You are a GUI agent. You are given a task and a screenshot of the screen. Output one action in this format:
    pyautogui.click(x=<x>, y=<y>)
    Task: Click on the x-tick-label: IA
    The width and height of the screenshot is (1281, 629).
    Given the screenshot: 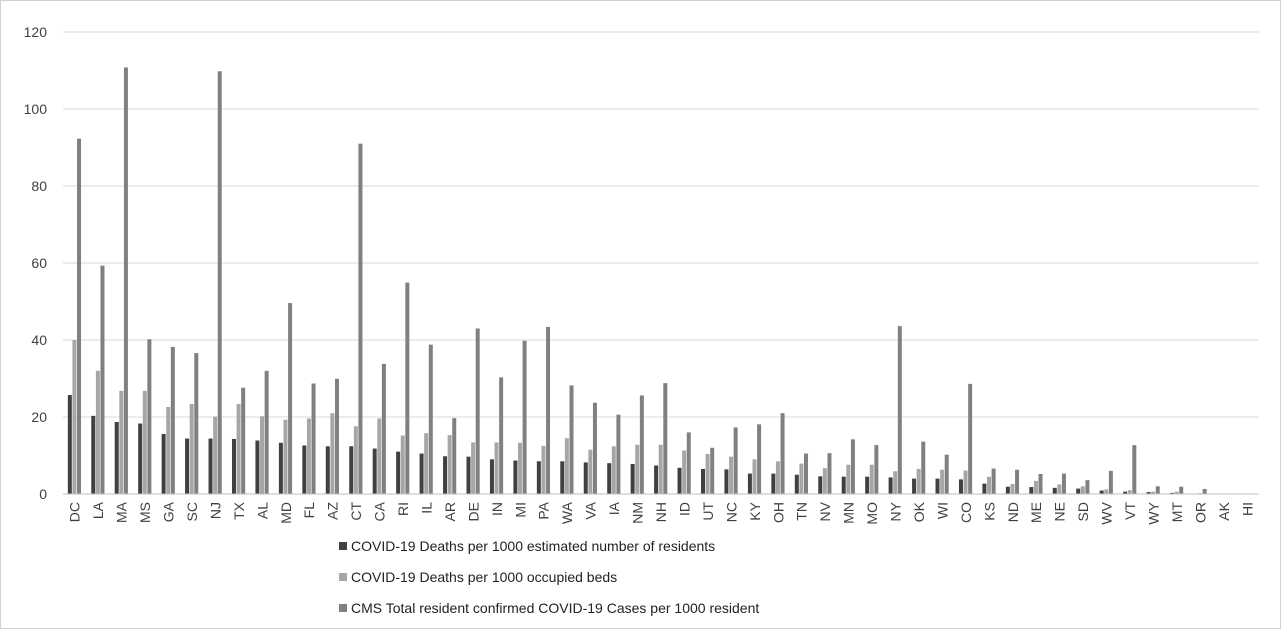 What is the action you would take?
    pyautogui.click(x=614, y=508)
    